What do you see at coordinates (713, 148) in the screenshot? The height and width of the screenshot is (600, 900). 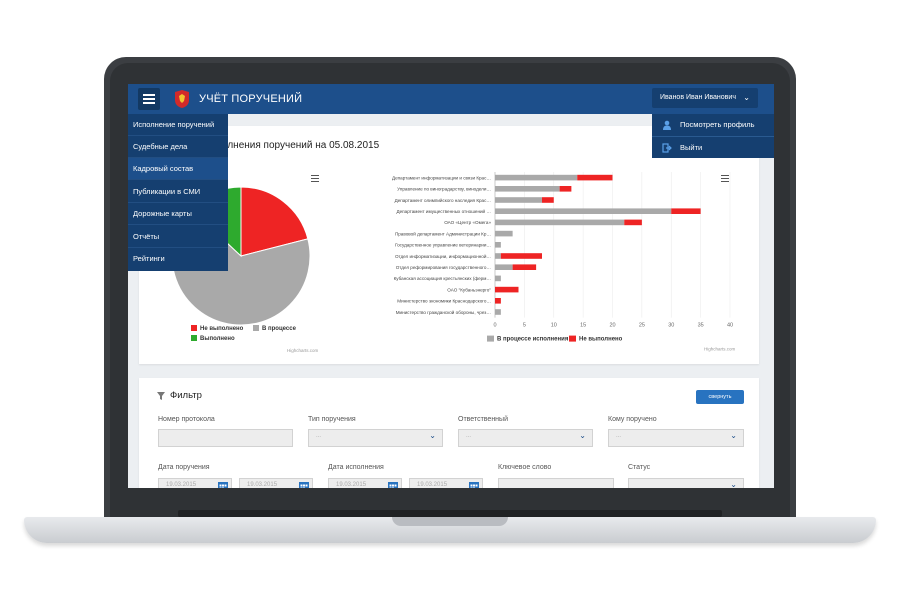 I see `logout-menu-item: Выйти` at bounding box center [713, 148].